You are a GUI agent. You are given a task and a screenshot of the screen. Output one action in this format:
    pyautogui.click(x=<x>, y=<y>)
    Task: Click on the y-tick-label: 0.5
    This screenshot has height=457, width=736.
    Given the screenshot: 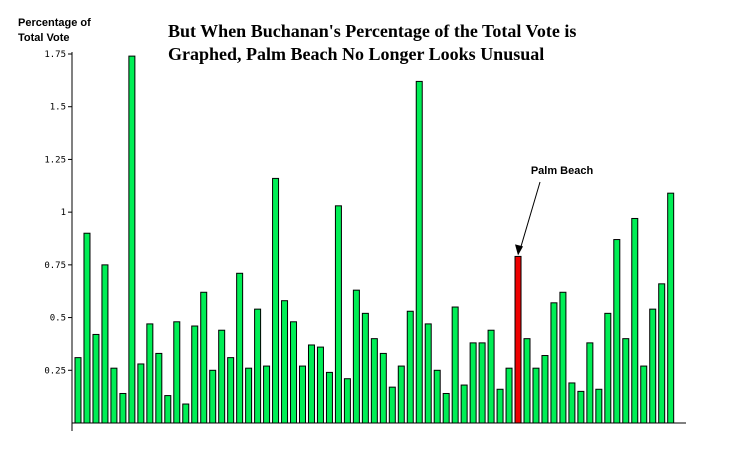 What is the action you would take?
    pyautogui.click(x=58, y=319)
    